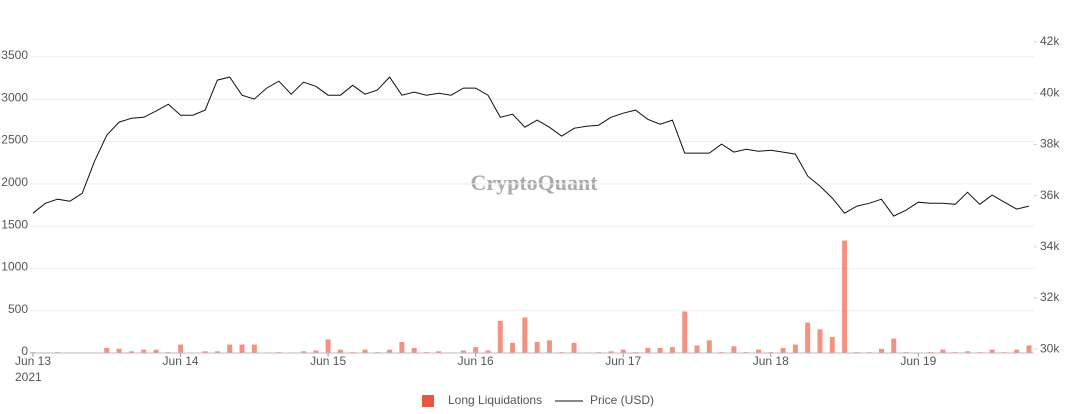  Describe the element at coordinates (18, 309) in the screenshot. I see `y-tick-label: 500` at that location.